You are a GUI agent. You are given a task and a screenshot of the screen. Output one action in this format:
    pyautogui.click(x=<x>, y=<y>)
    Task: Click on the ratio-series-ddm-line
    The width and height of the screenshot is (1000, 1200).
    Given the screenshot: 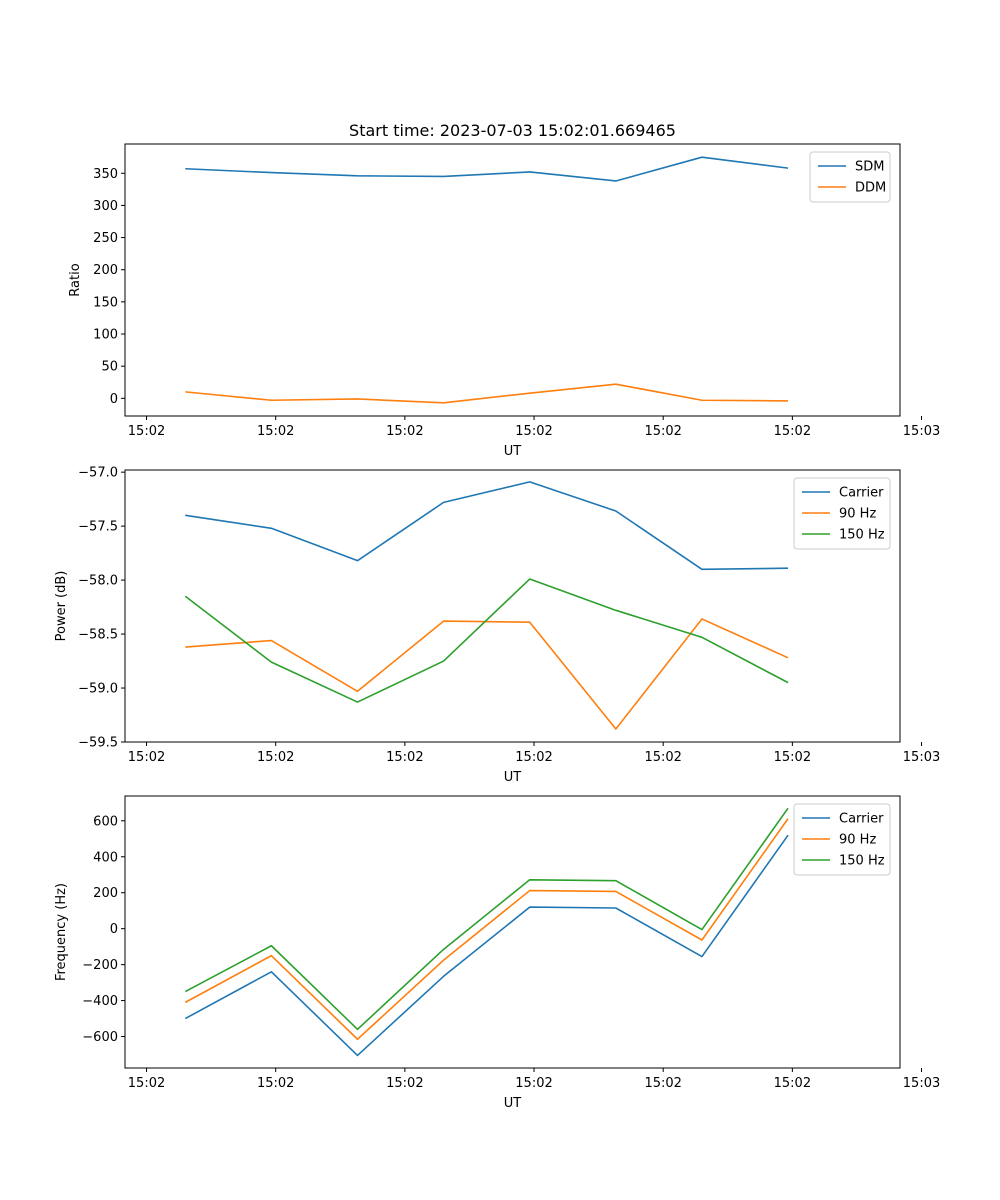 What is the action you would take?
    pyautogui.click(x=487, y=393)
    